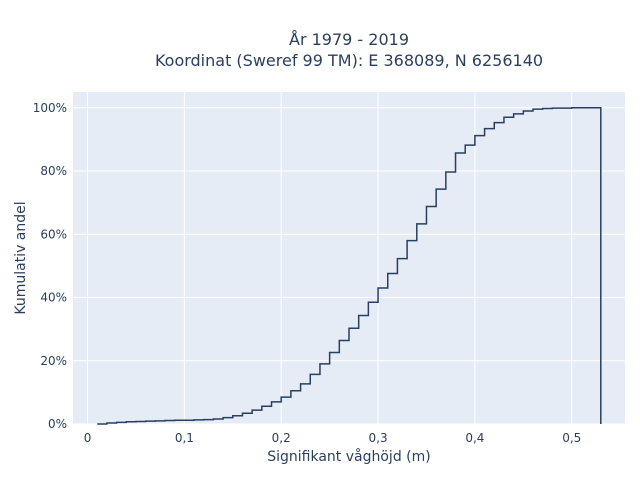 The width and height of the screenshot is (640, 480). Describe the element at coordinates (88, 438) in the screenshot. I see `x-tick-label: 0` at that location.